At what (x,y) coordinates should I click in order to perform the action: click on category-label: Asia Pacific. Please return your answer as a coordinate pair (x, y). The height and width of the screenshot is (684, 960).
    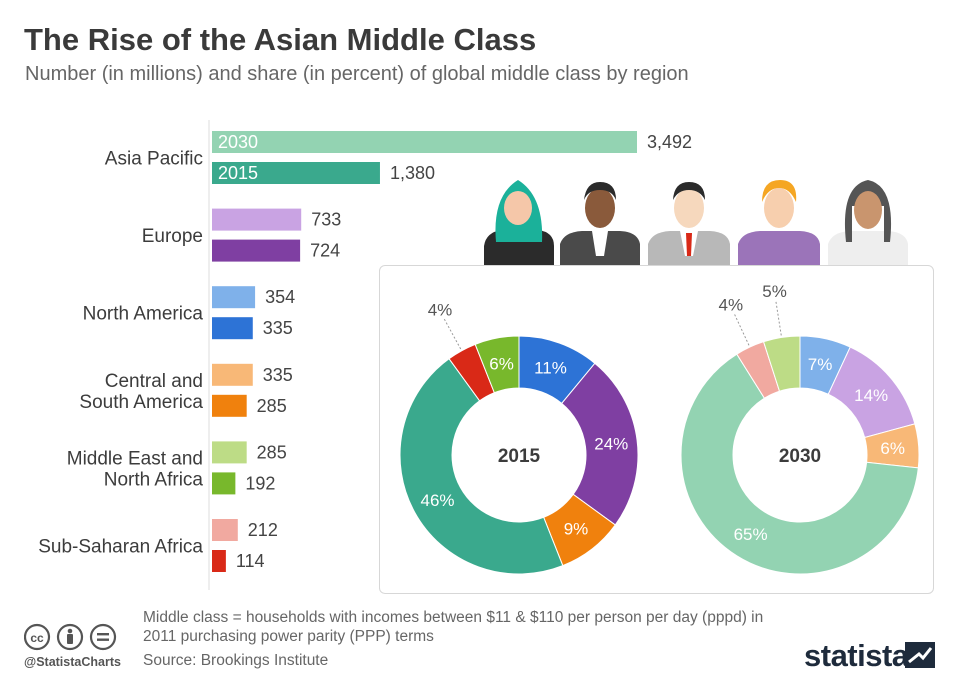
    Looking at the image, I should click on (154, 159).